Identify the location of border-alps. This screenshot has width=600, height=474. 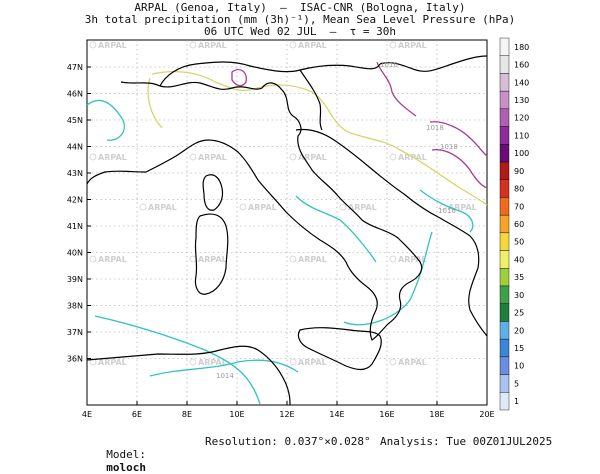
(270, 74).